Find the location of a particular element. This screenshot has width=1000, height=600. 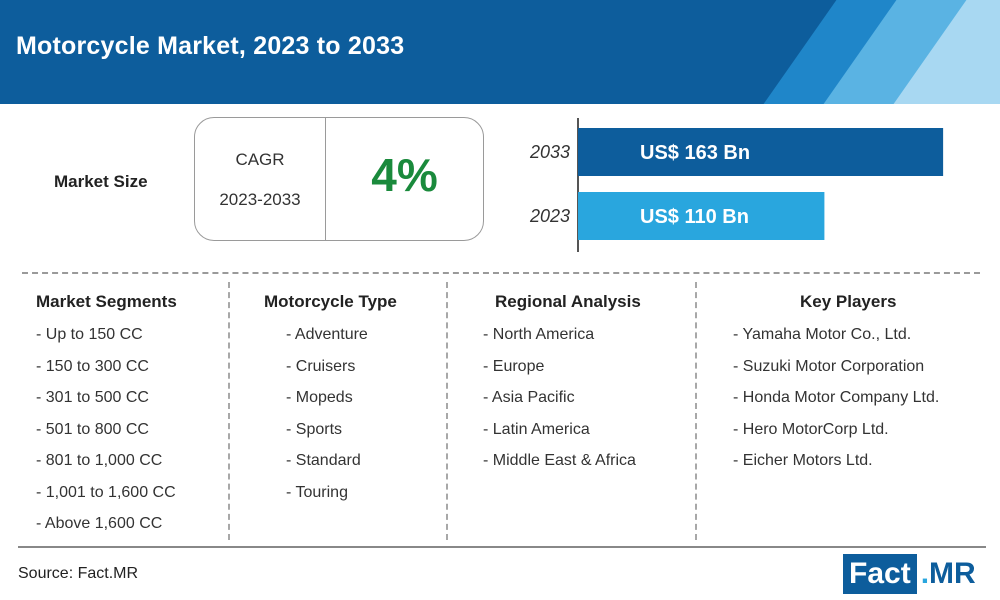

bar-2023 is located at coordinates (701, 216).